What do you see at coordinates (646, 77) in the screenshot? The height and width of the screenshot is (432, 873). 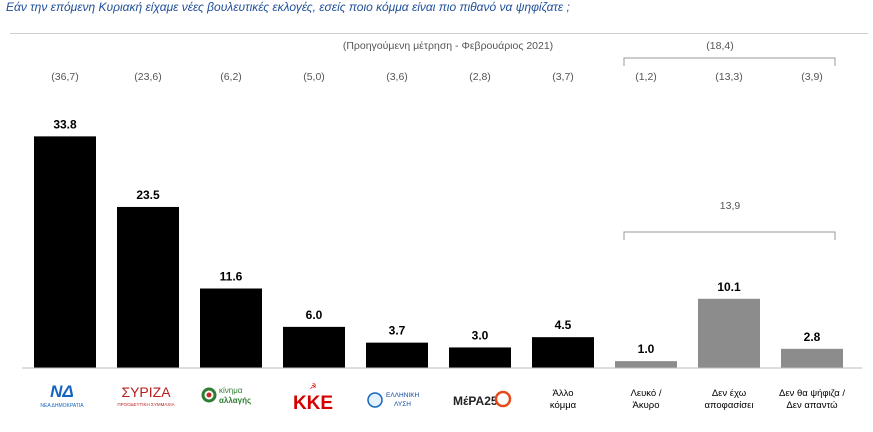 I see `previous-value-label: (1,2)` at bounding box center [646, 77].